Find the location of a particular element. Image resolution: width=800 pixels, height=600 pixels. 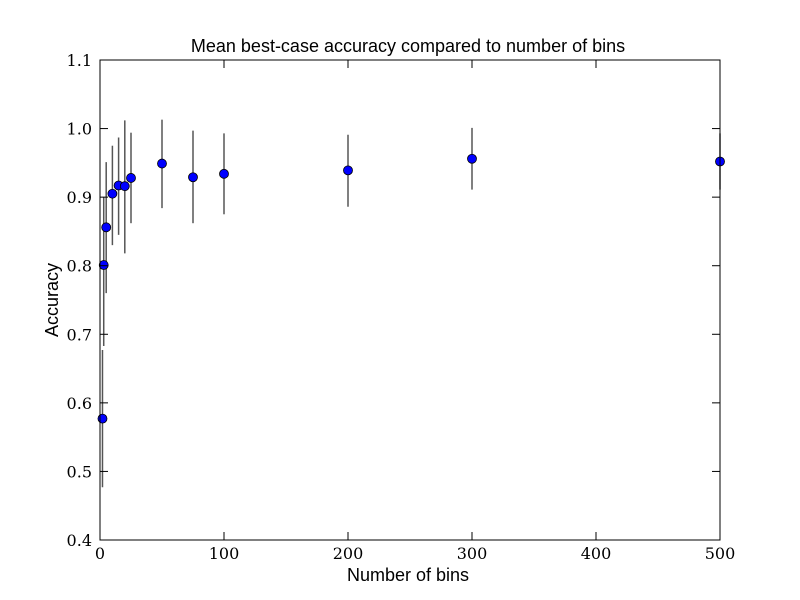

x-axis-label: Number of bins is located at coordinates (408, 575).